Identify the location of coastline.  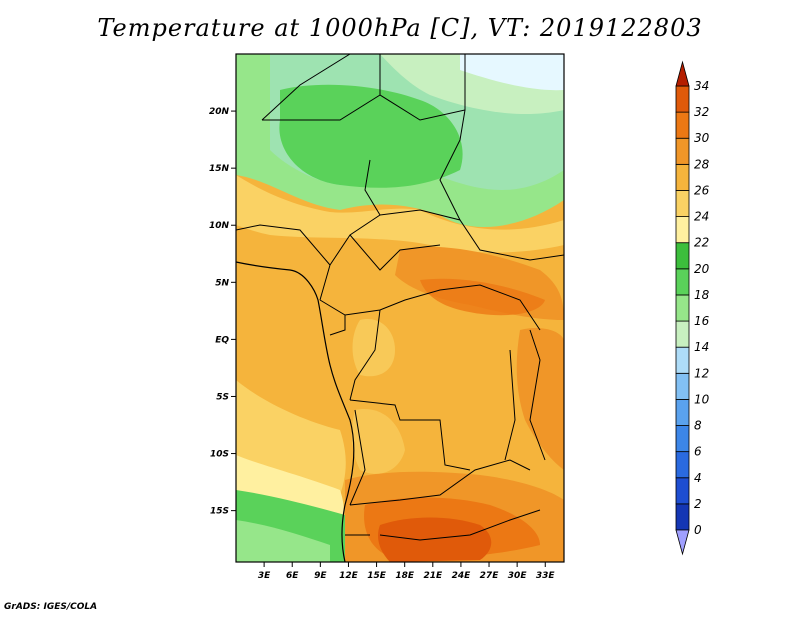
(295, 412).